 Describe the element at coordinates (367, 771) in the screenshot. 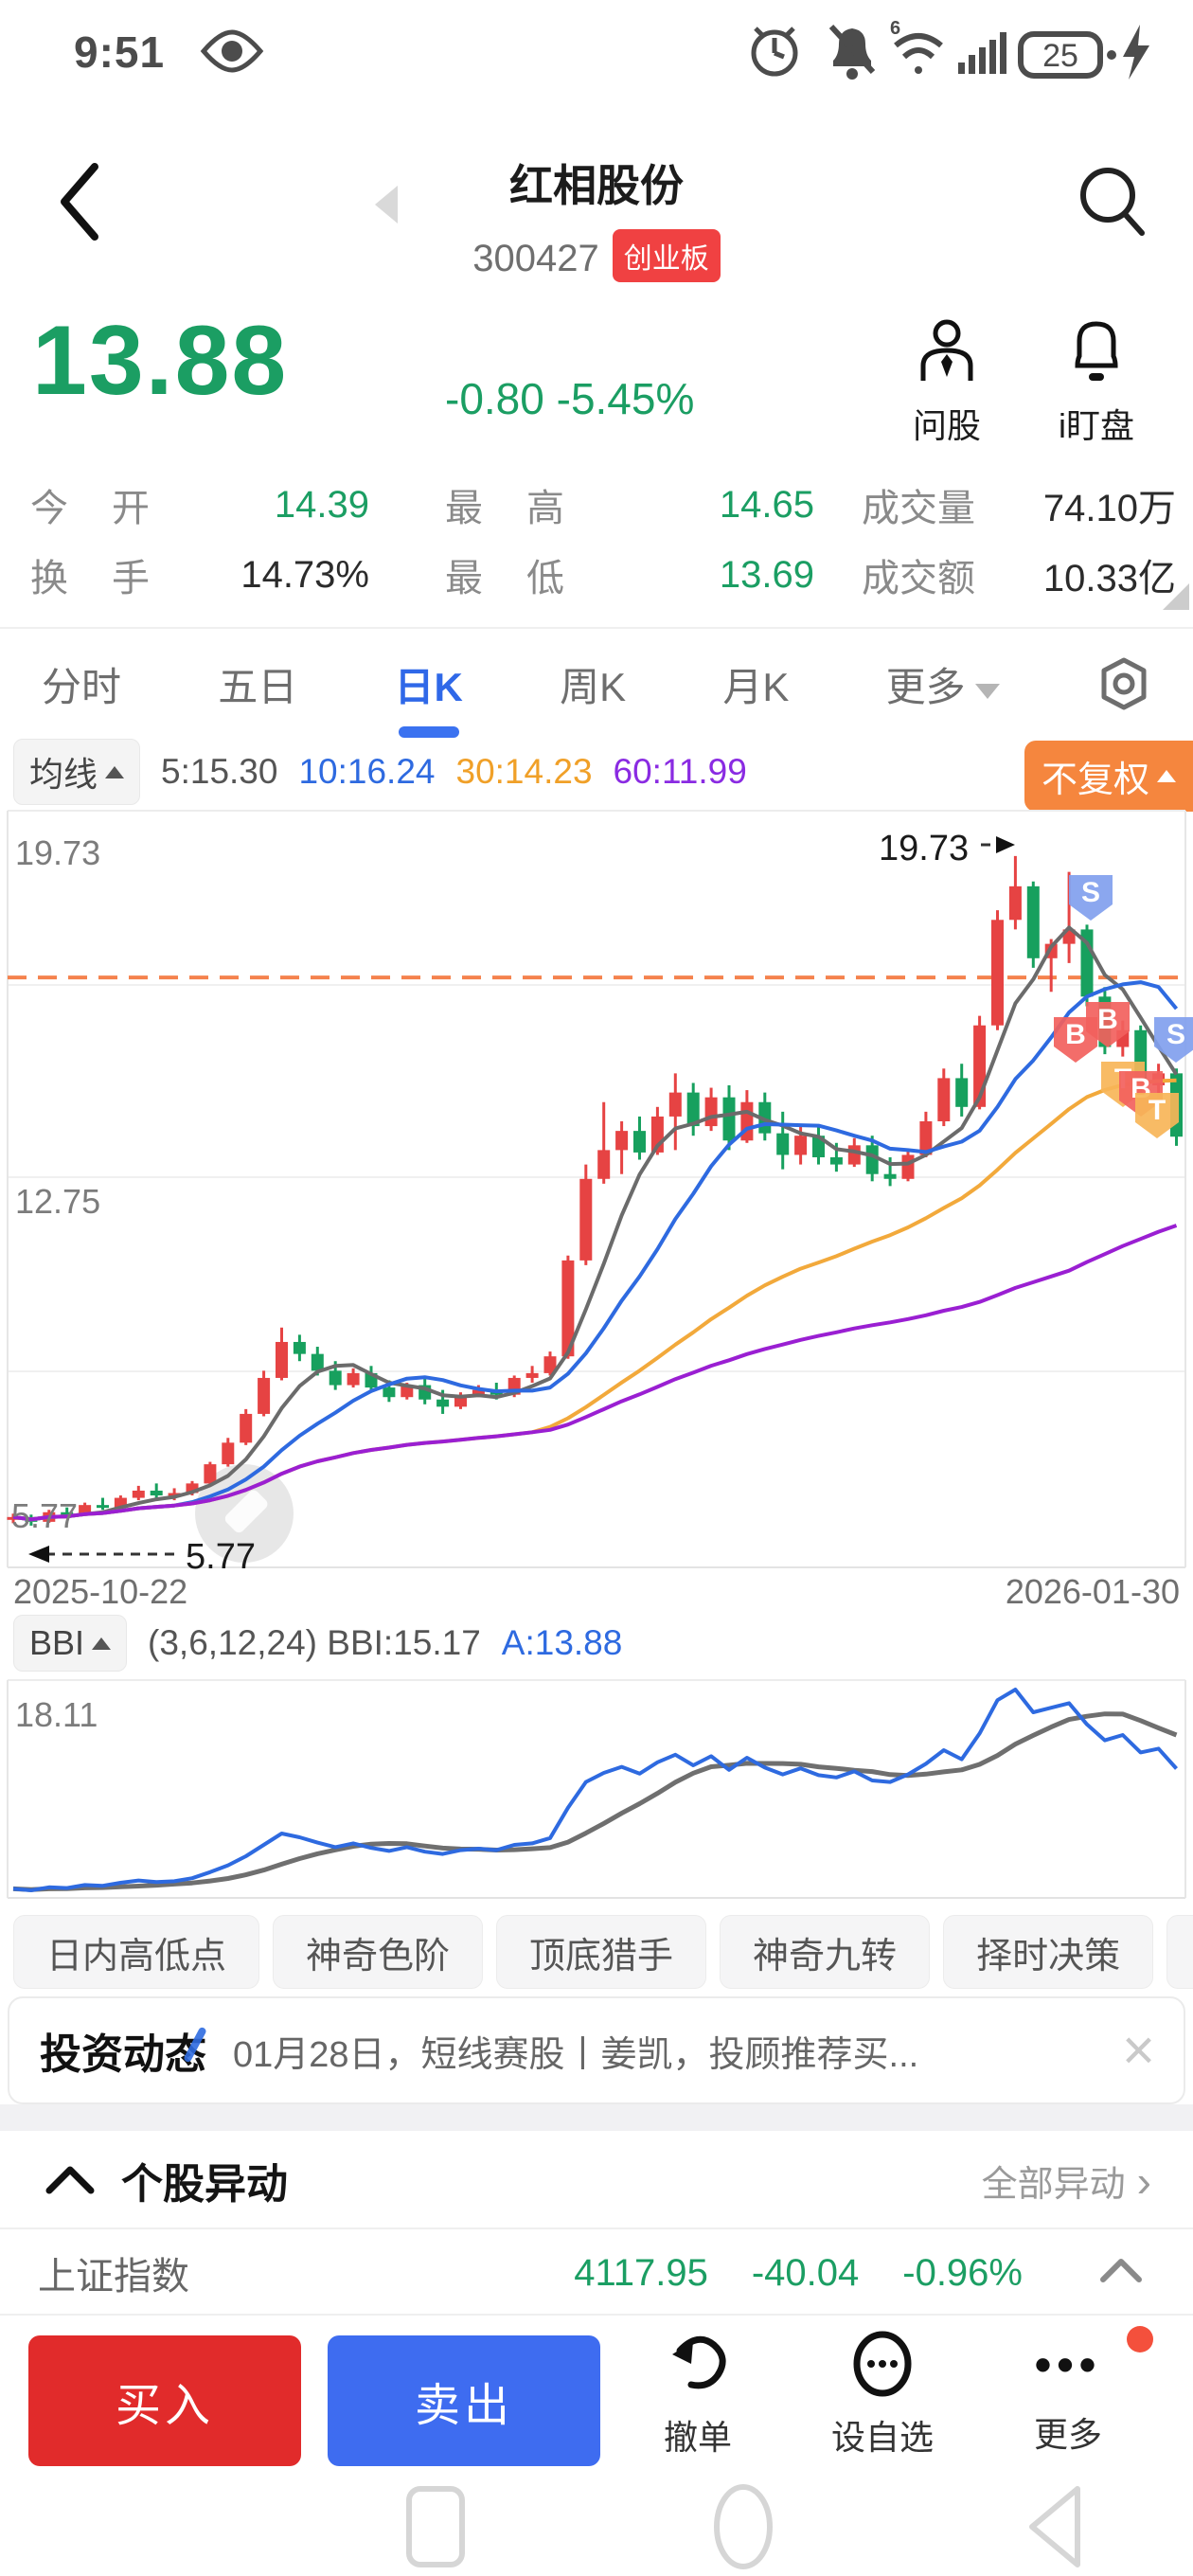

I see `ma10-value: 10:16.24` at that location.